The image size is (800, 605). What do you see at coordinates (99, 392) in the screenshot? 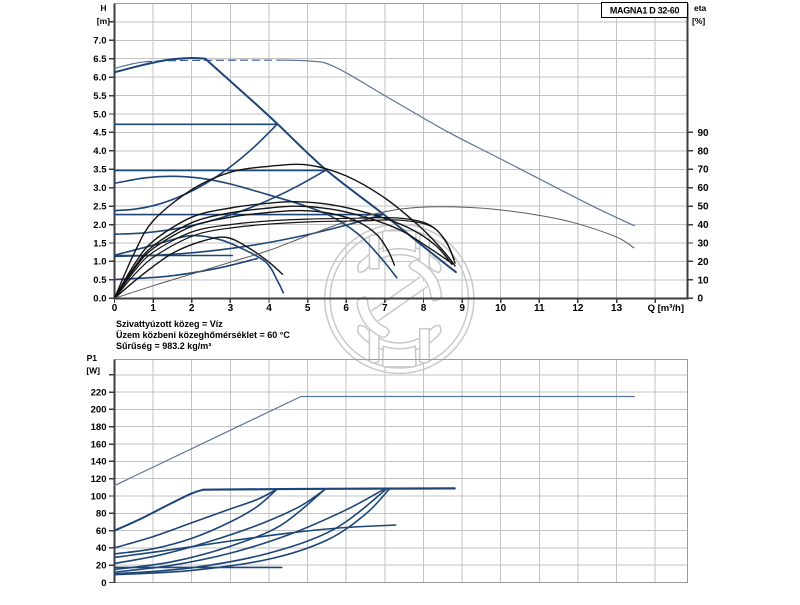
I see `svg-text: 220` at bounding box center [99, 392].